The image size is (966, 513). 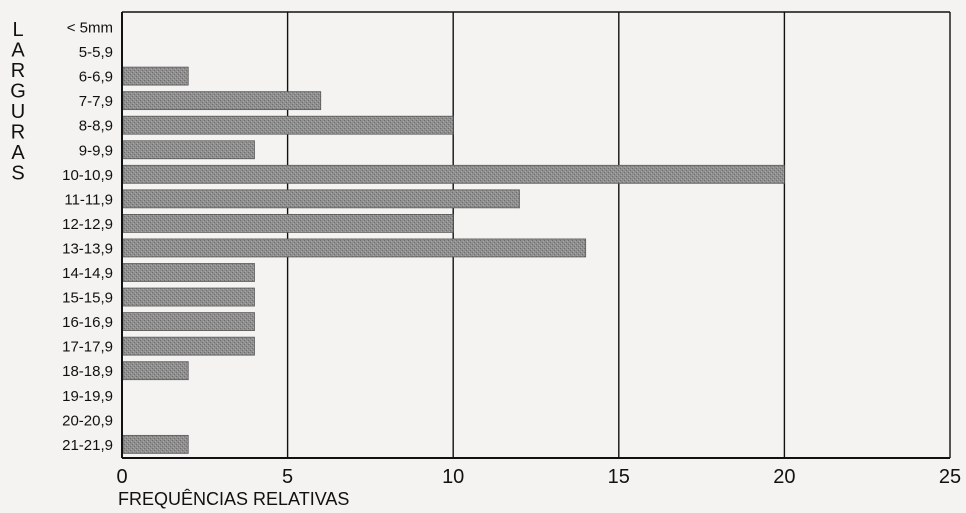 I want to click on bar-14-14,9, so click(x=188, y=272).